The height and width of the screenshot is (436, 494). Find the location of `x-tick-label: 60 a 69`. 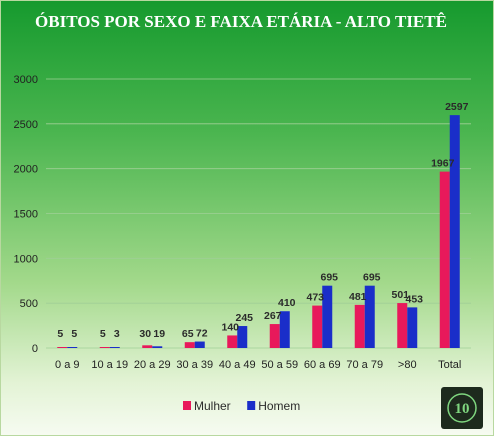

x-tick-label: 60 a 69 is located at coordinates (322, 365).